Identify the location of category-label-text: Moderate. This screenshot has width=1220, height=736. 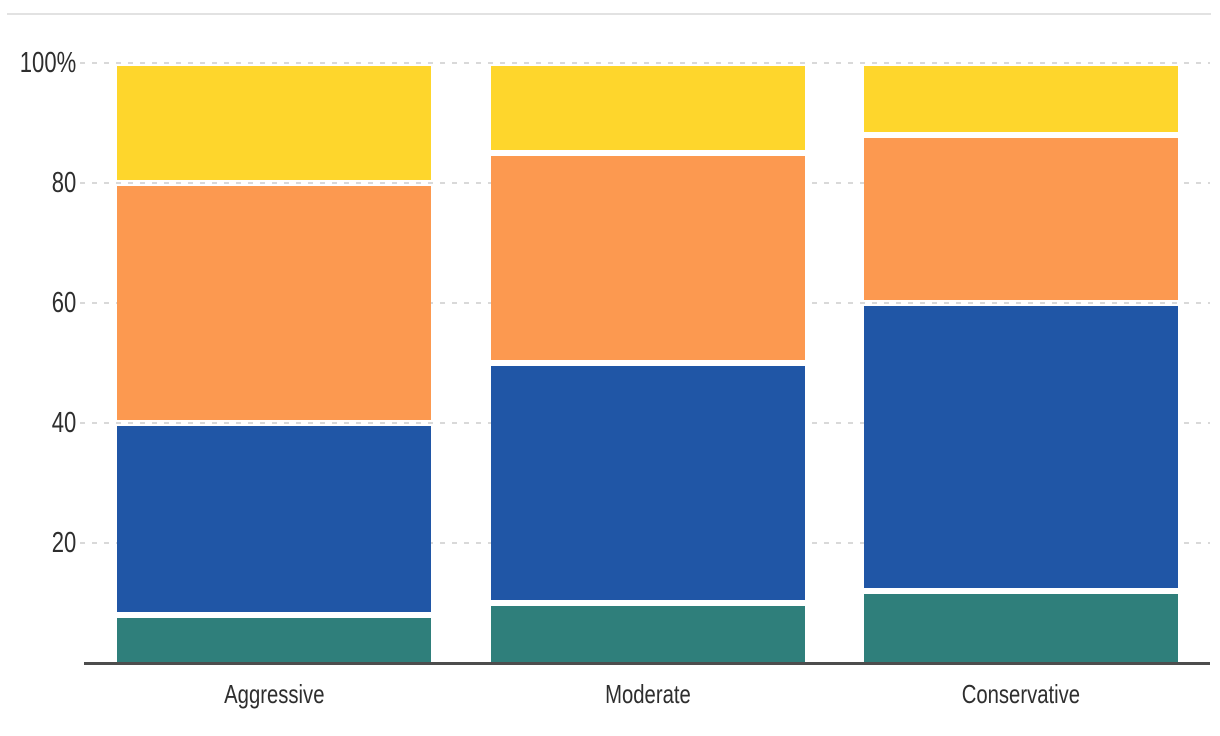
(647, 694).